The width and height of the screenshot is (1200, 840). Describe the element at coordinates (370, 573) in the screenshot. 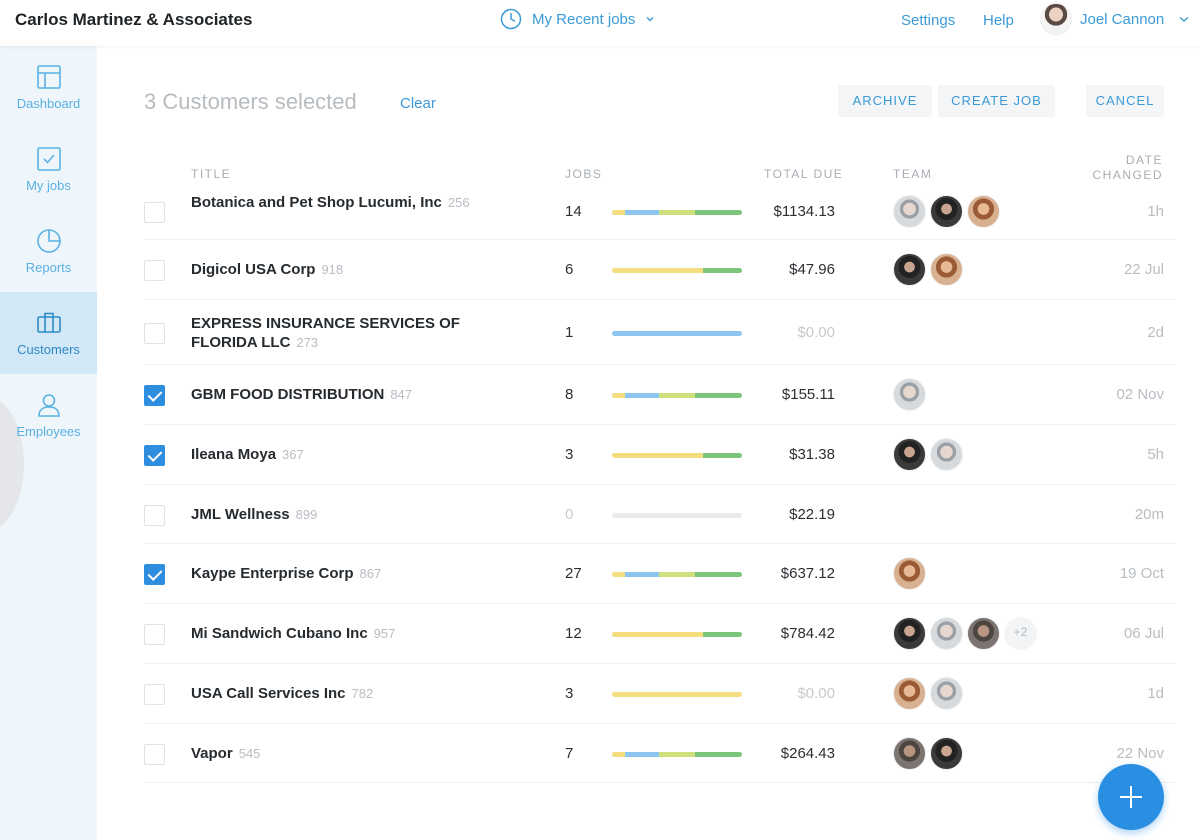

I see `customer-id: 867` at that location.